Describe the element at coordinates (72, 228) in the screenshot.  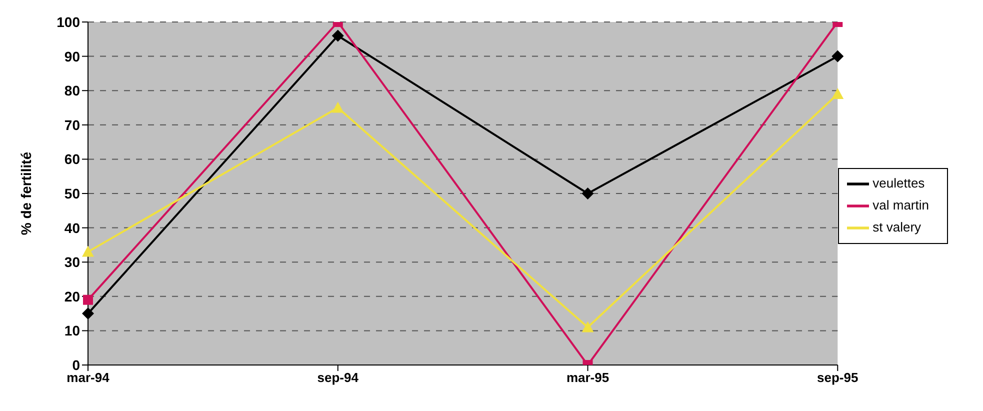
I see `y-tick-label: 40` at that location.